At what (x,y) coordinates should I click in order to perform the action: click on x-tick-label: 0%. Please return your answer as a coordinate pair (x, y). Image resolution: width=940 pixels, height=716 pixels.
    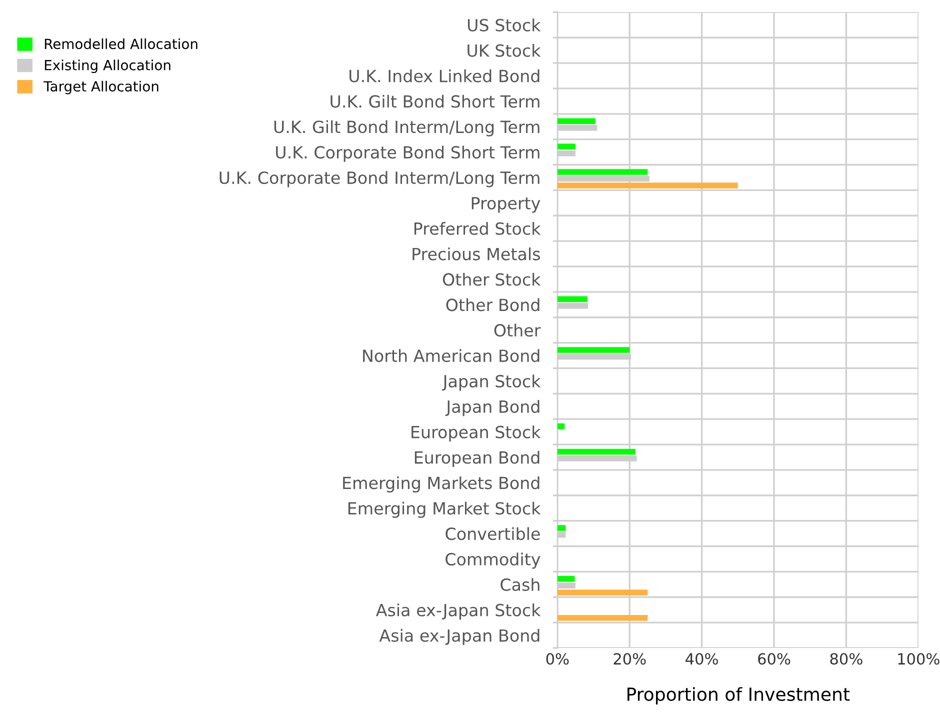
    Looking at the image, I should click on (557, 659).